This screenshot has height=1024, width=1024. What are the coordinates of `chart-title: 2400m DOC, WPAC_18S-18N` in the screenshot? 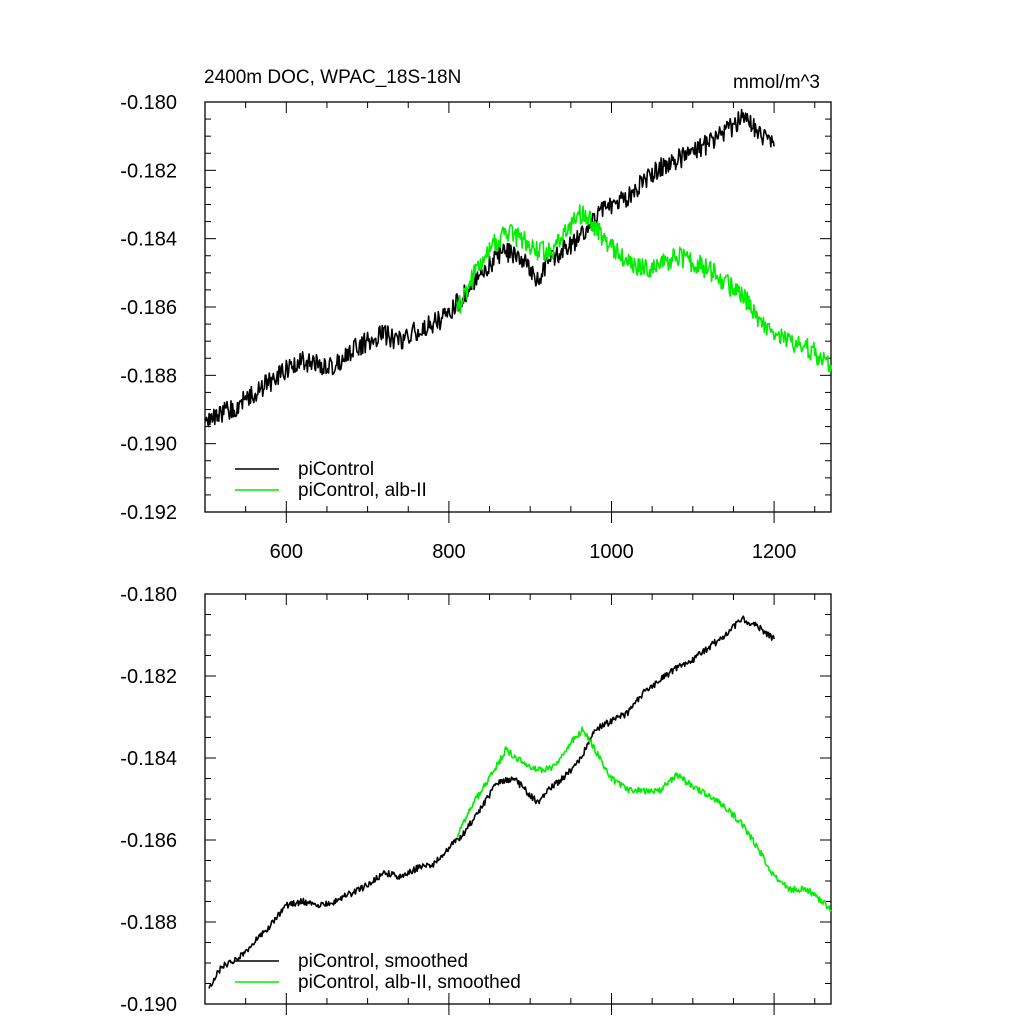 It's located at (332, 77).